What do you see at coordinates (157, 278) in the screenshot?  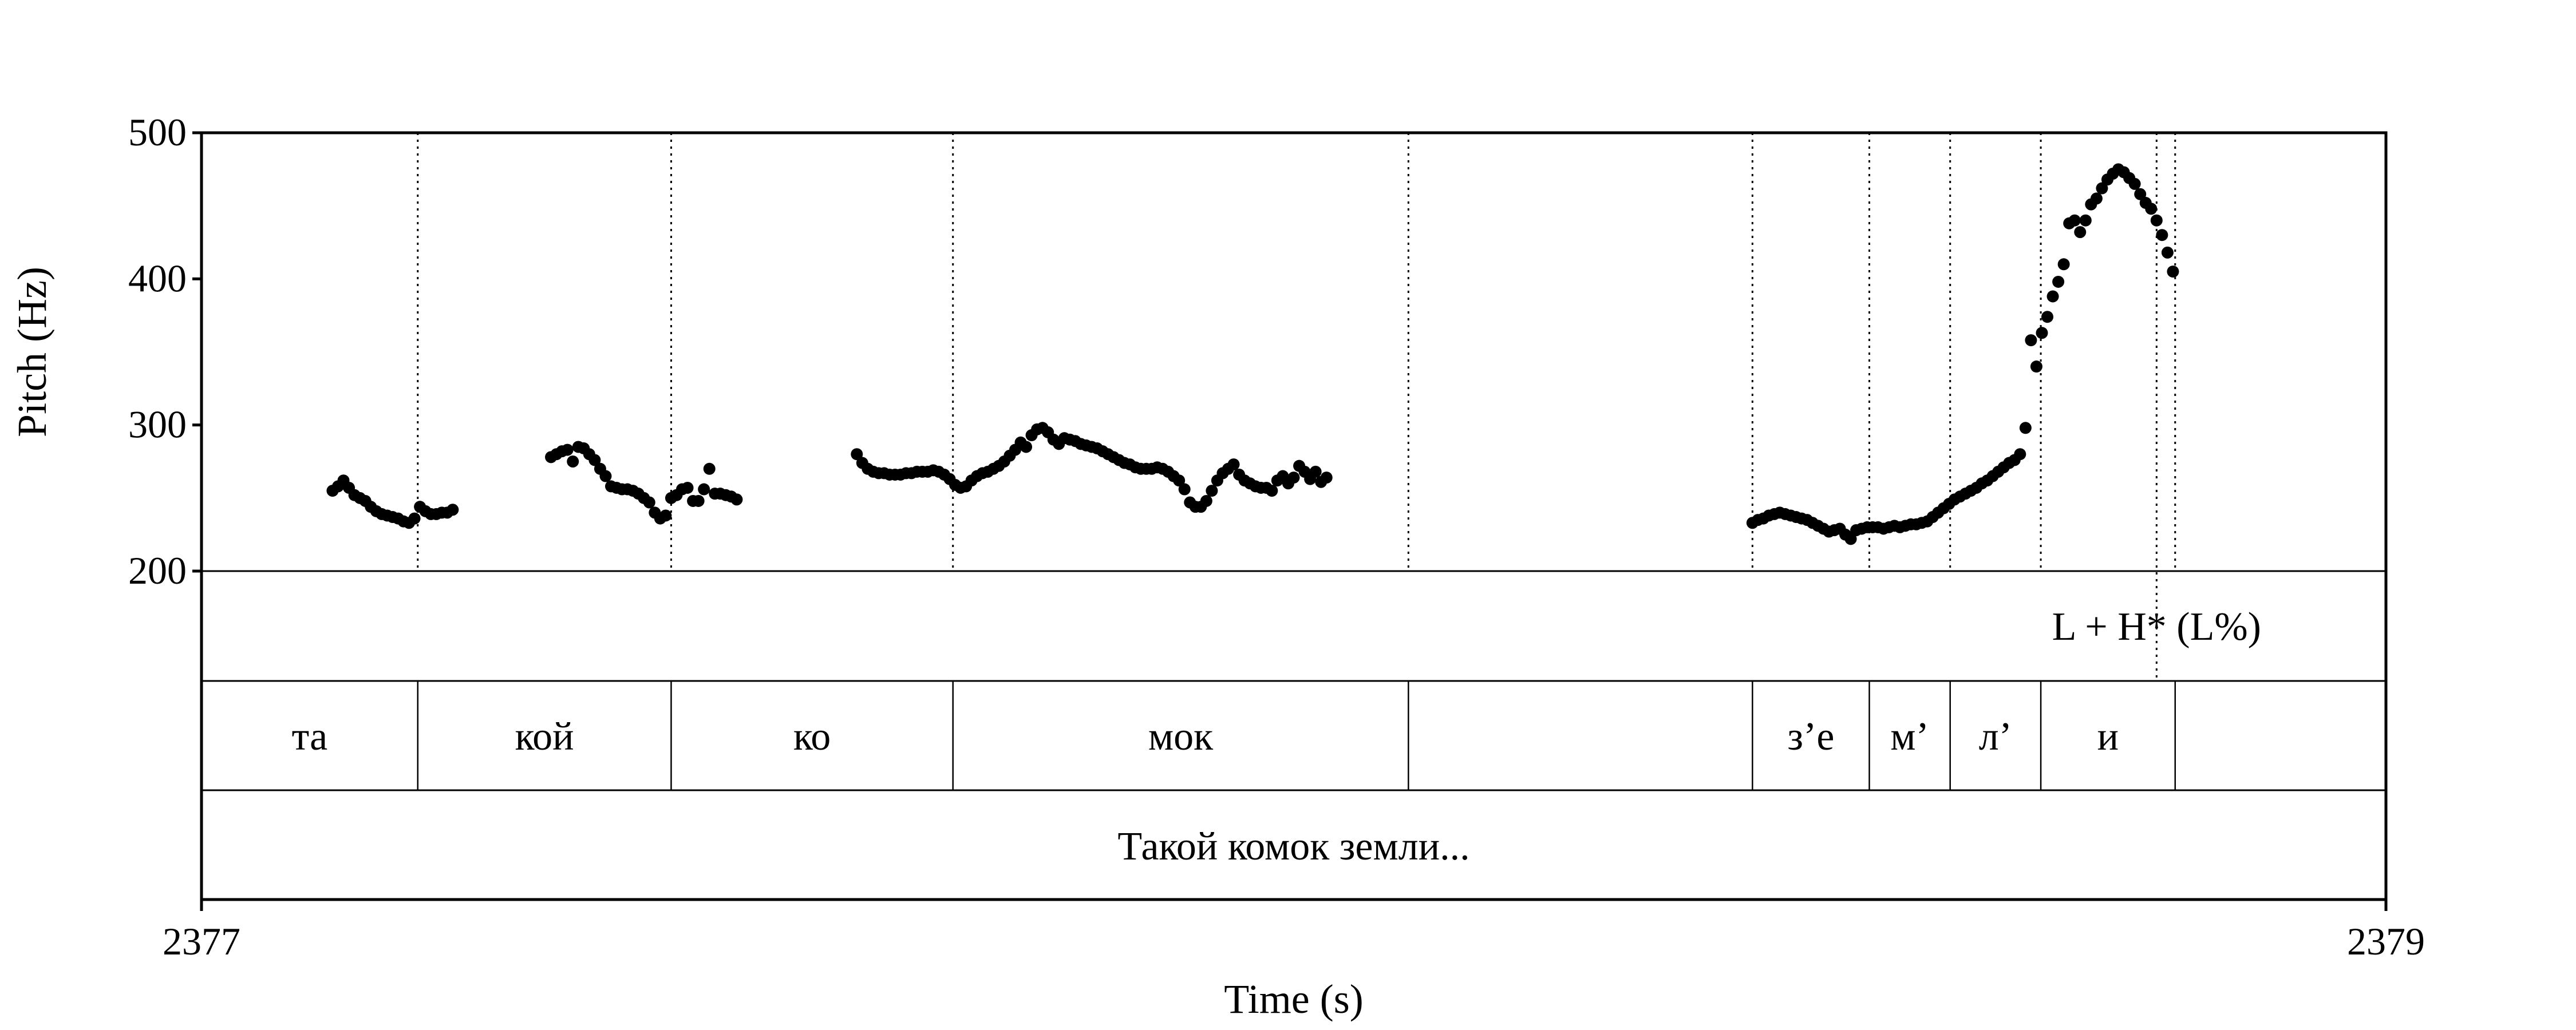 I see `y-tick-label: 400` at bounding box center [157, 278].